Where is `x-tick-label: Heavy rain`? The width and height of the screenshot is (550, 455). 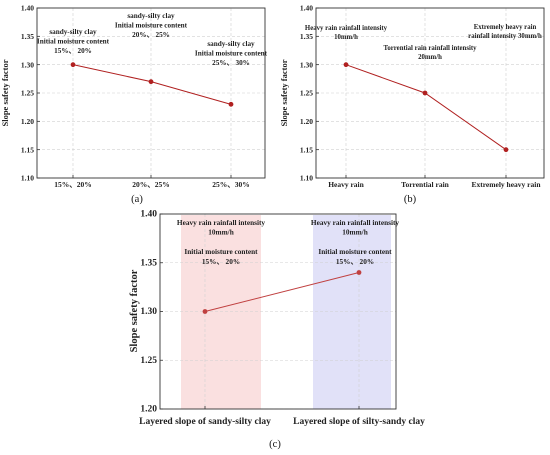 x-tick-label: Heavy rain is located at coordinates (346, 184).